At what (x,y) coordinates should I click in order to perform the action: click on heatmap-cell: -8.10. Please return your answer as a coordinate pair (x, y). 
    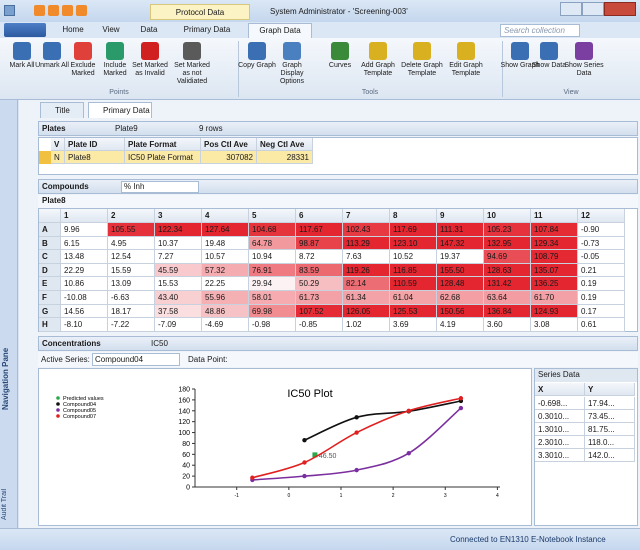
    Looking at the image, I should click on (84, 325).